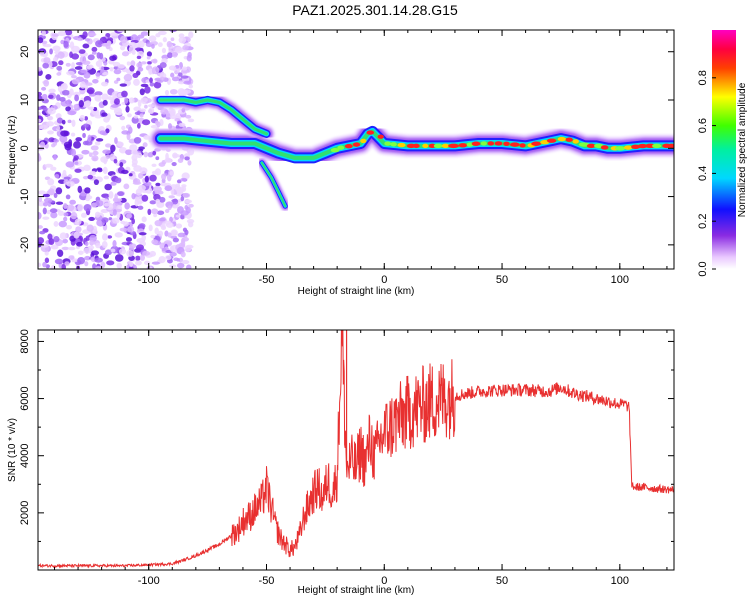 Image resolution: width=750 pixels, height=600 pixels. I want to click on ridge-lower-branch-layer, so click(273, 184).